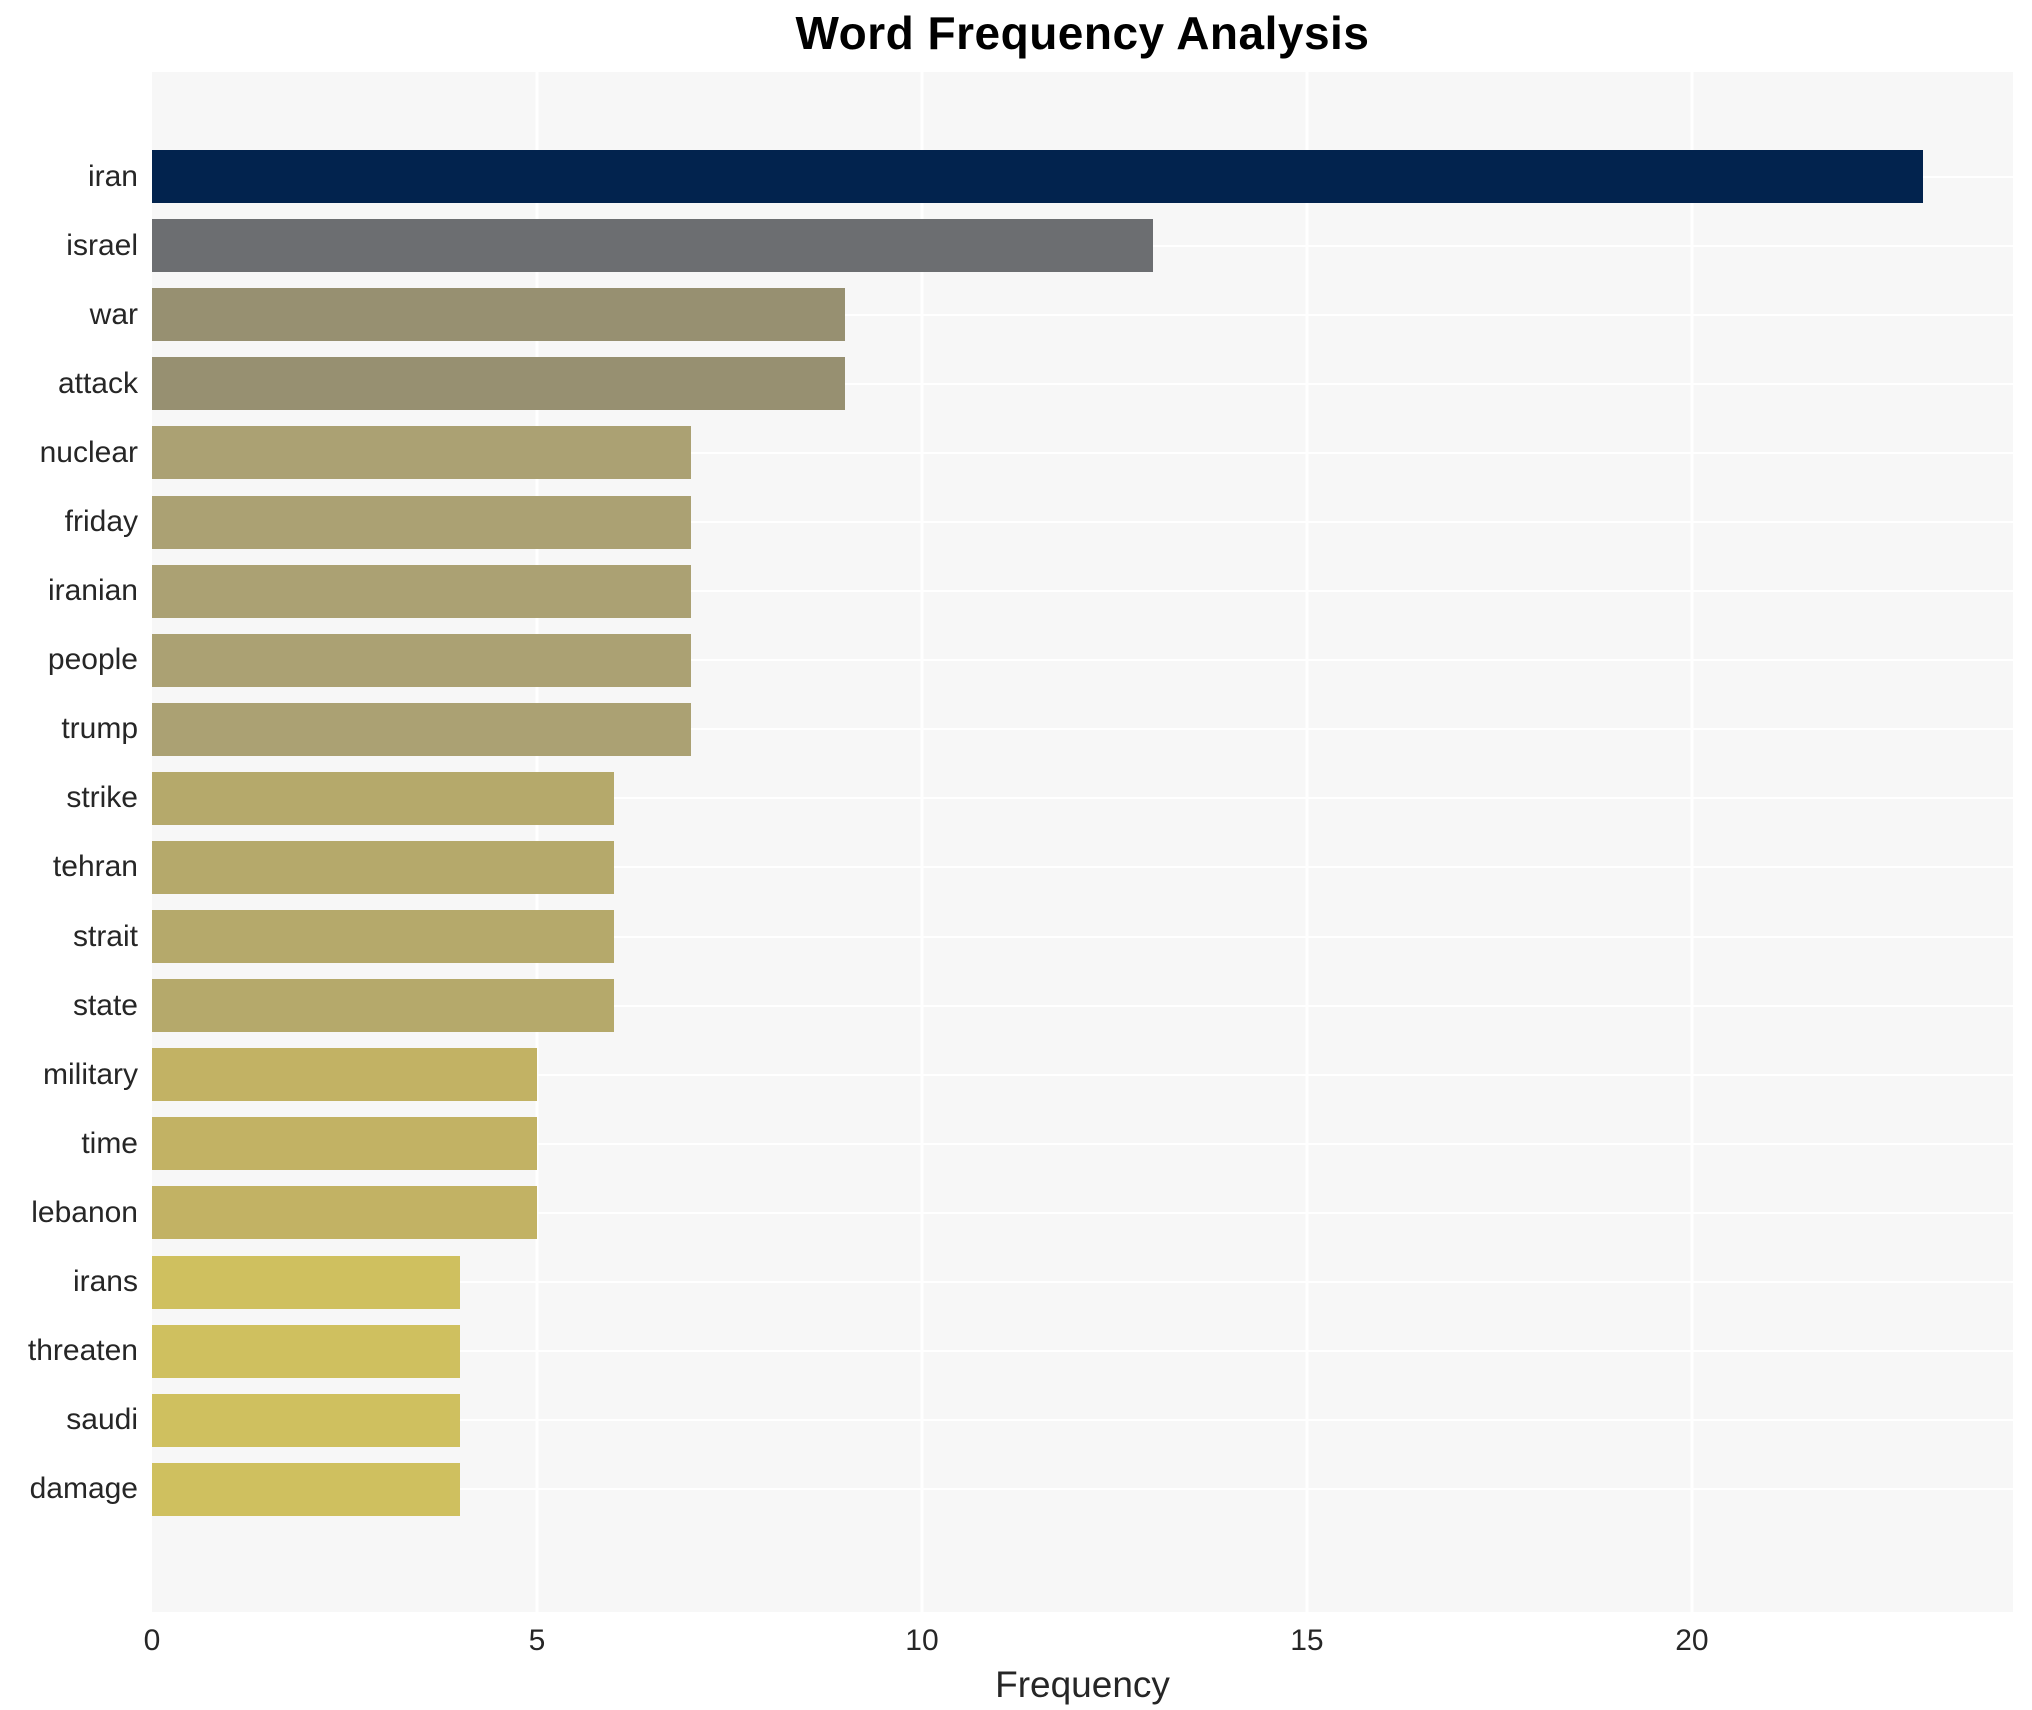 The height and width of the screenshot is (1710, 2032). What do you see at coordinates (95, 867) in the screenshot?
I see `category-label: tehran` at bounding box center [95, 867].